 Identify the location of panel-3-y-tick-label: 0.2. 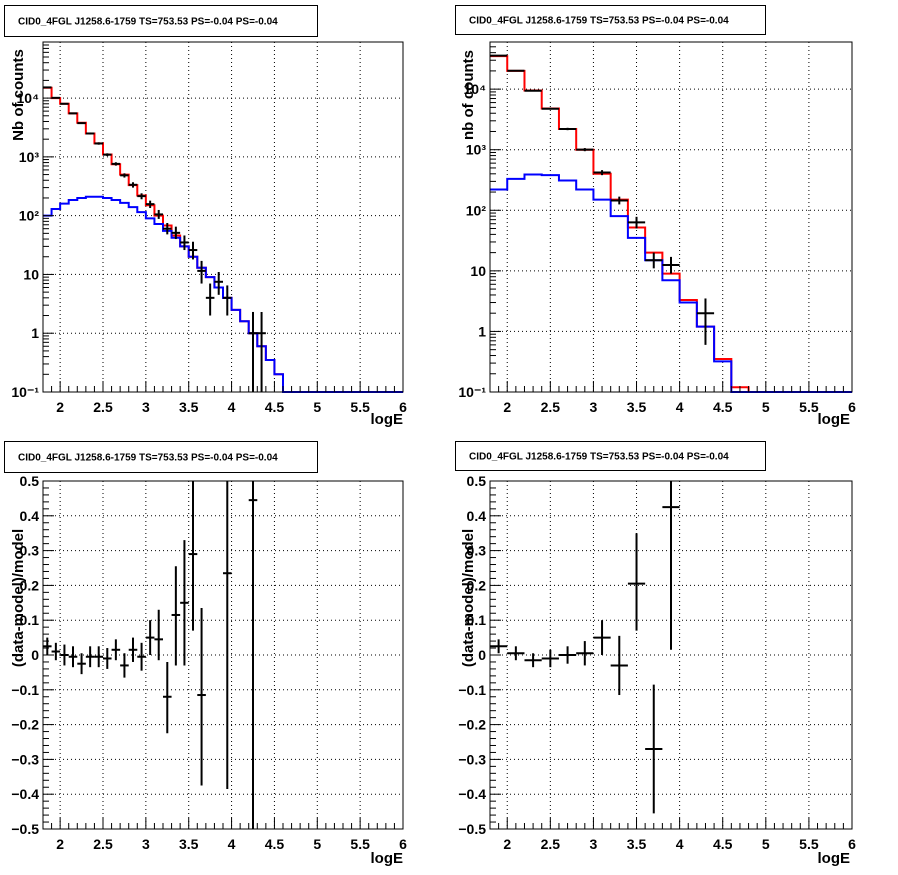
(30, 585).